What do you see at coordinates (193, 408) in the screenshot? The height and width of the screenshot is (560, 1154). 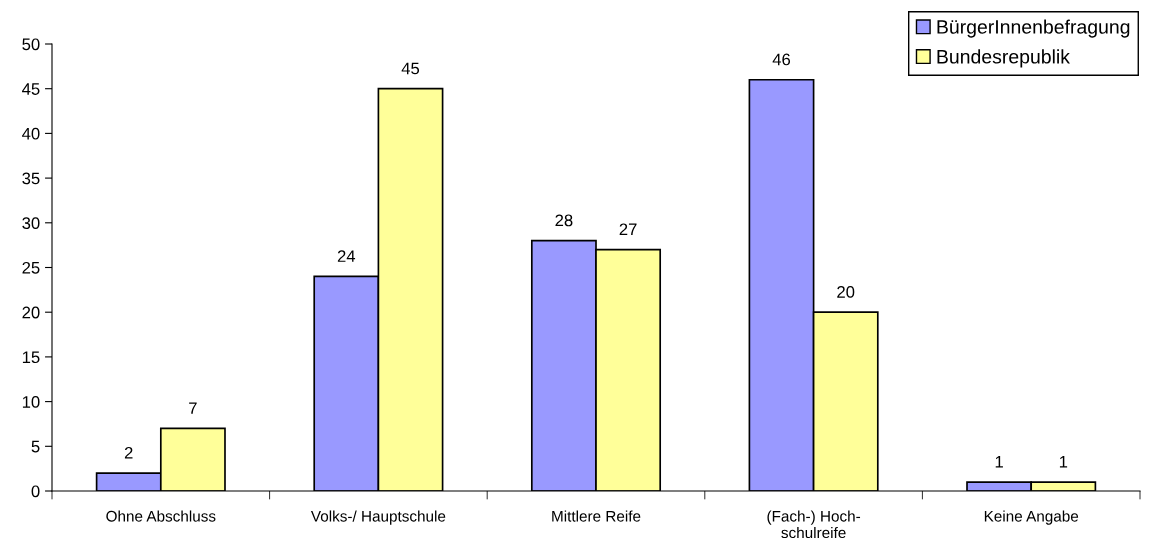 I see `data-label: 7` at bounding box center [193, 408].